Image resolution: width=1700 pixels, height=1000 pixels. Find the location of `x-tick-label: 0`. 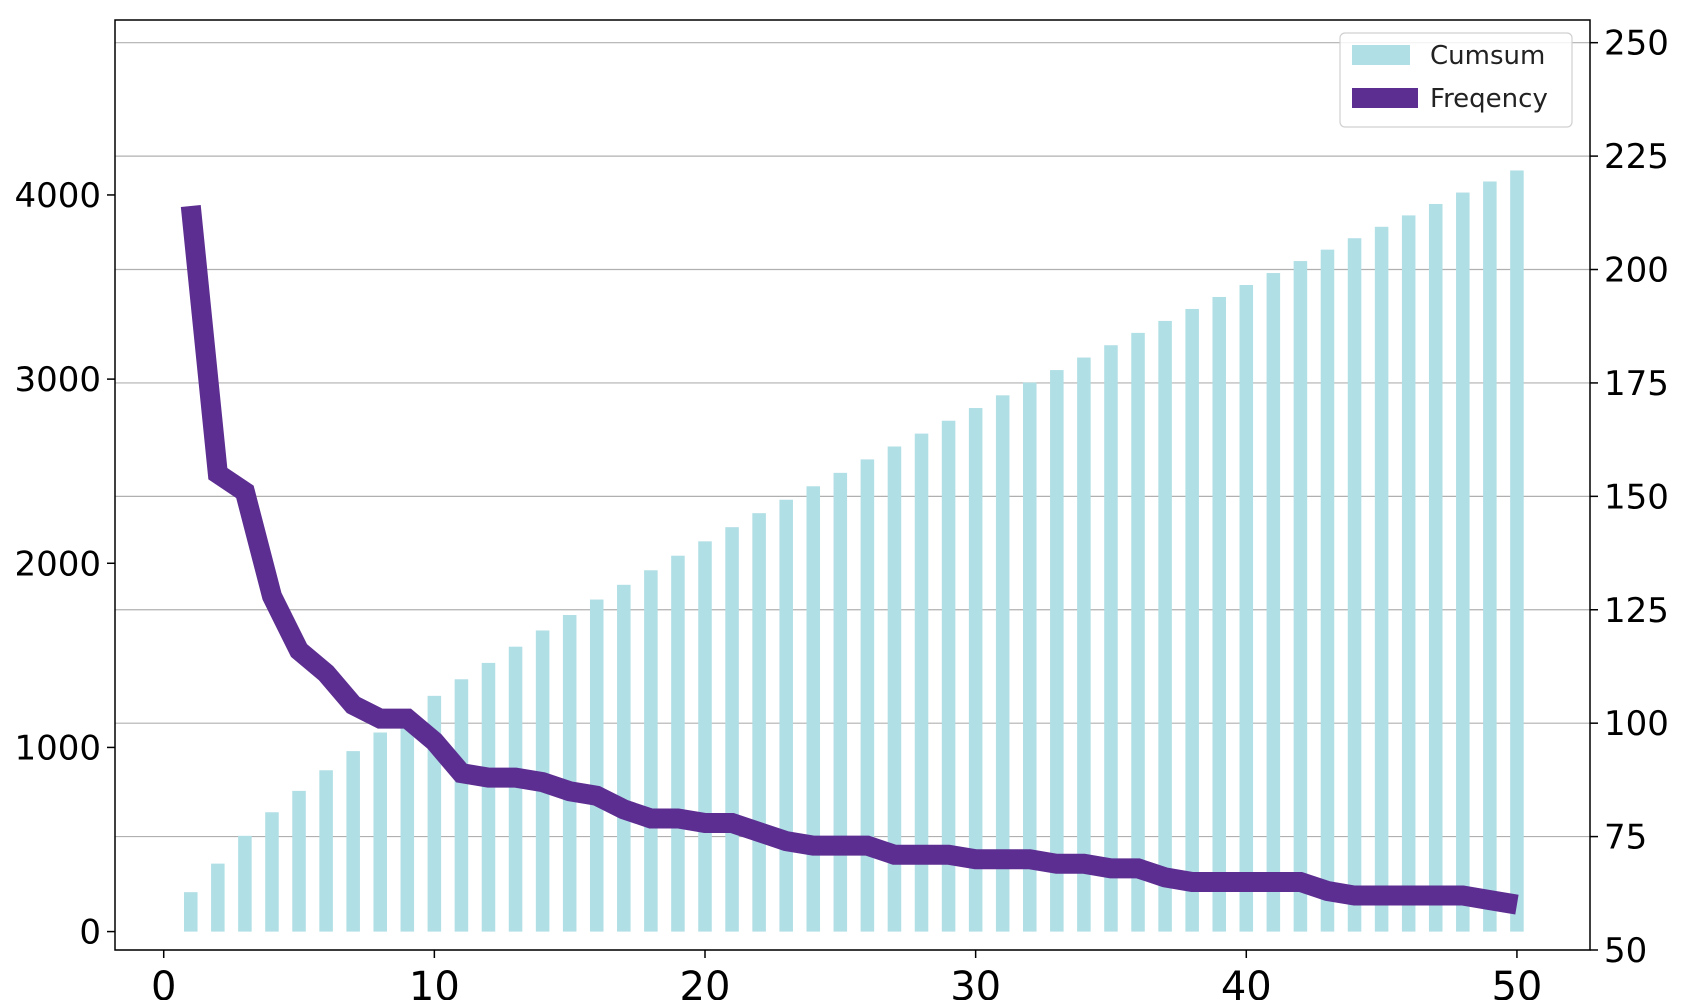

x-tick-label: 0 is located at coordinates (163, 982).